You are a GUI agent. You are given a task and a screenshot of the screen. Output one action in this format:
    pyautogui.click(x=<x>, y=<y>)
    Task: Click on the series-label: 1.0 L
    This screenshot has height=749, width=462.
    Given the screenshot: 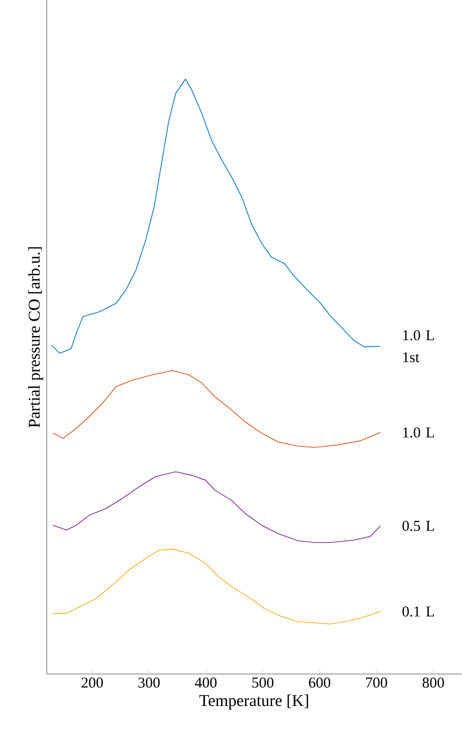 What is the action you would take?
    pyautogui.click(x=418, y=432)
    